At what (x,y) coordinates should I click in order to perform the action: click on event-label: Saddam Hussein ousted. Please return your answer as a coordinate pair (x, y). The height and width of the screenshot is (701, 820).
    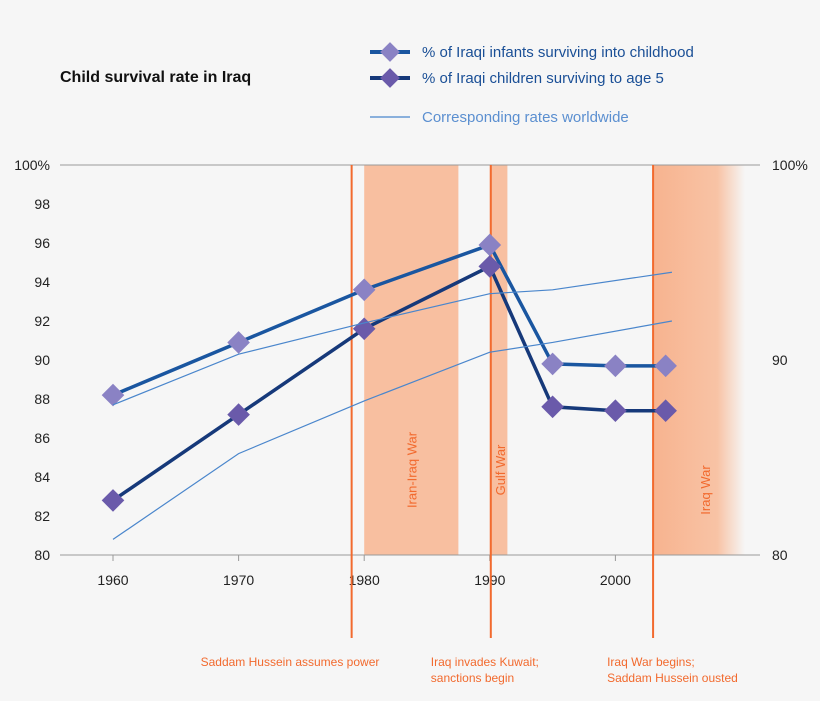
    Looking at the image, I should click on (672, 678).